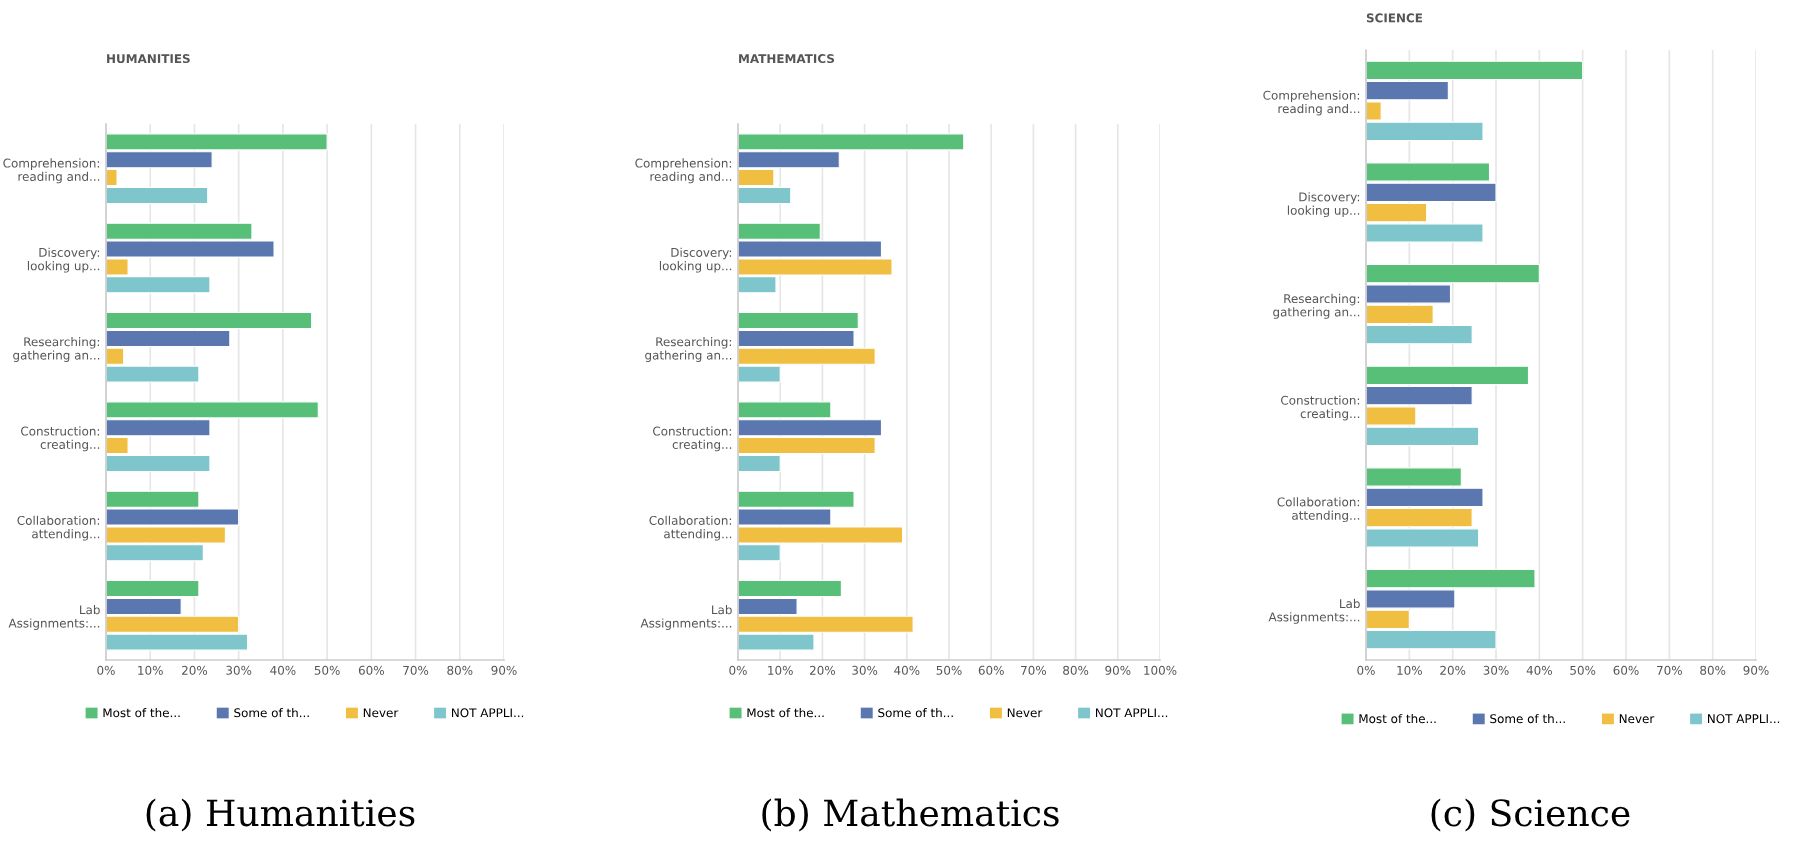 This screenshot has height=842, width=1804. Describe the element at coordinates (1530, 815) in the screenshot. I see `text: (c) Science` at that location.